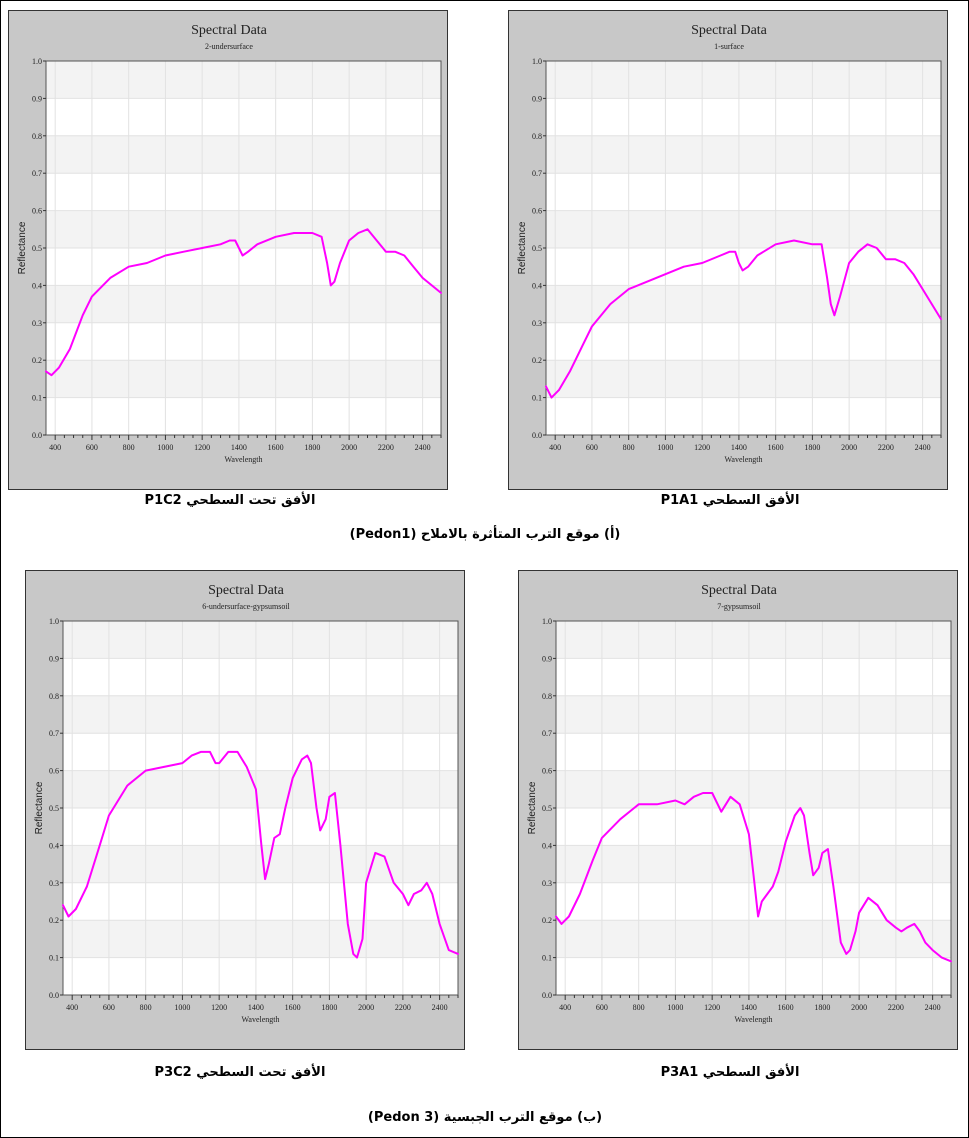 The height and width of the screenshot is (1138, 969). I want to click on caption-group-b: (ب) موقع الترب الجبسية (Pedon 3), so click(485, 1117).